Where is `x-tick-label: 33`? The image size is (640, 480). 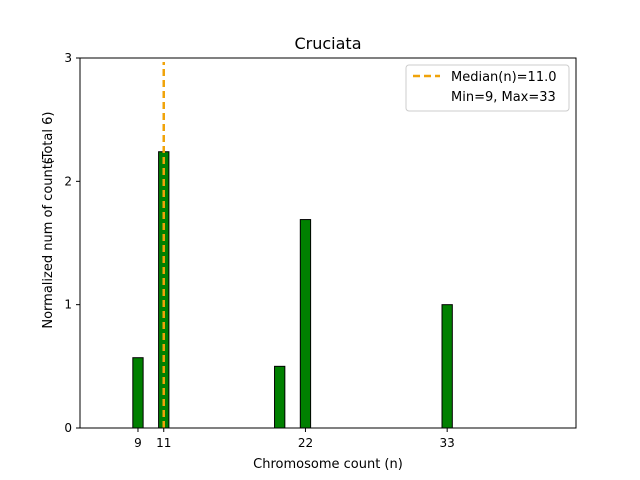 x-tick-label: 33 is located at coordinates (447, 443).